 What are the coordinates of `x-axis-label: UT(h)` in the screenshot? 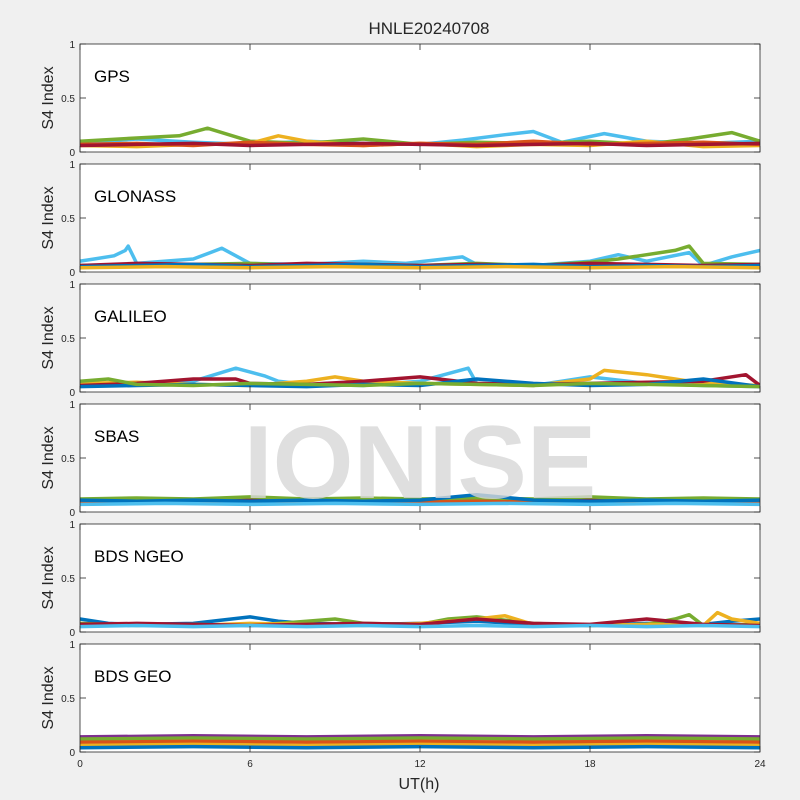 It's located at (419, 784).